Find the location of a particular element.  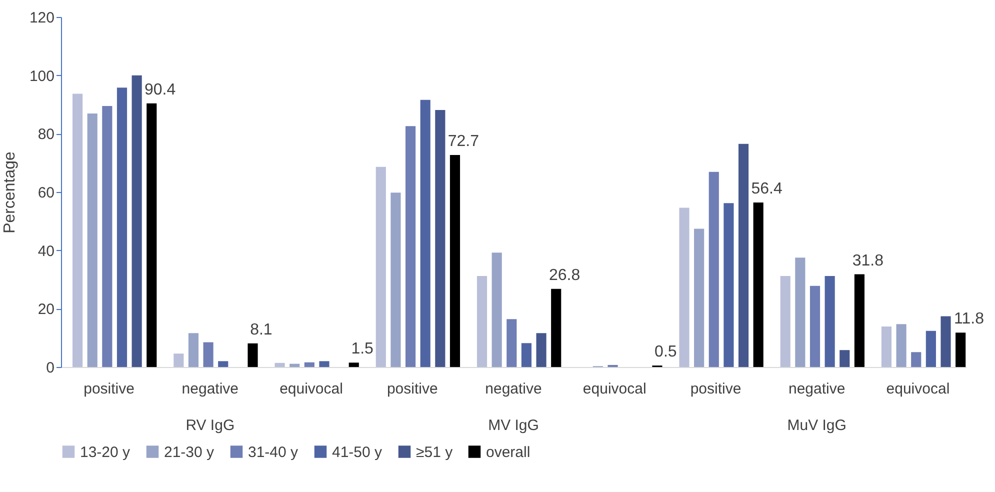

text: MuV IgG is located at coordinates (816, 425).